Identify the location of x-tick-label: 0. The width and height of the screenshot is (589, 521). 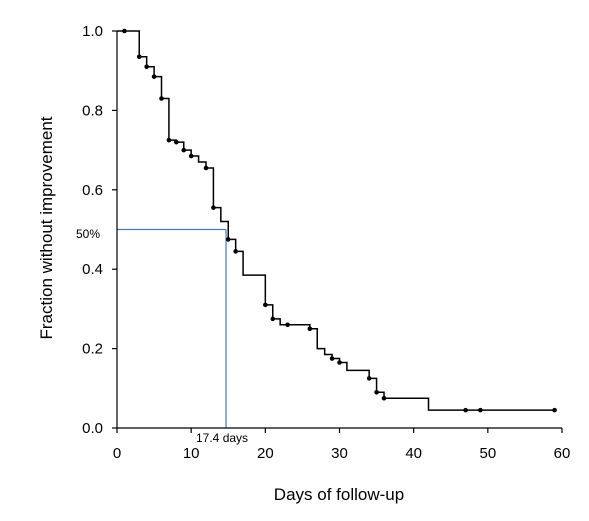
(117, 453).